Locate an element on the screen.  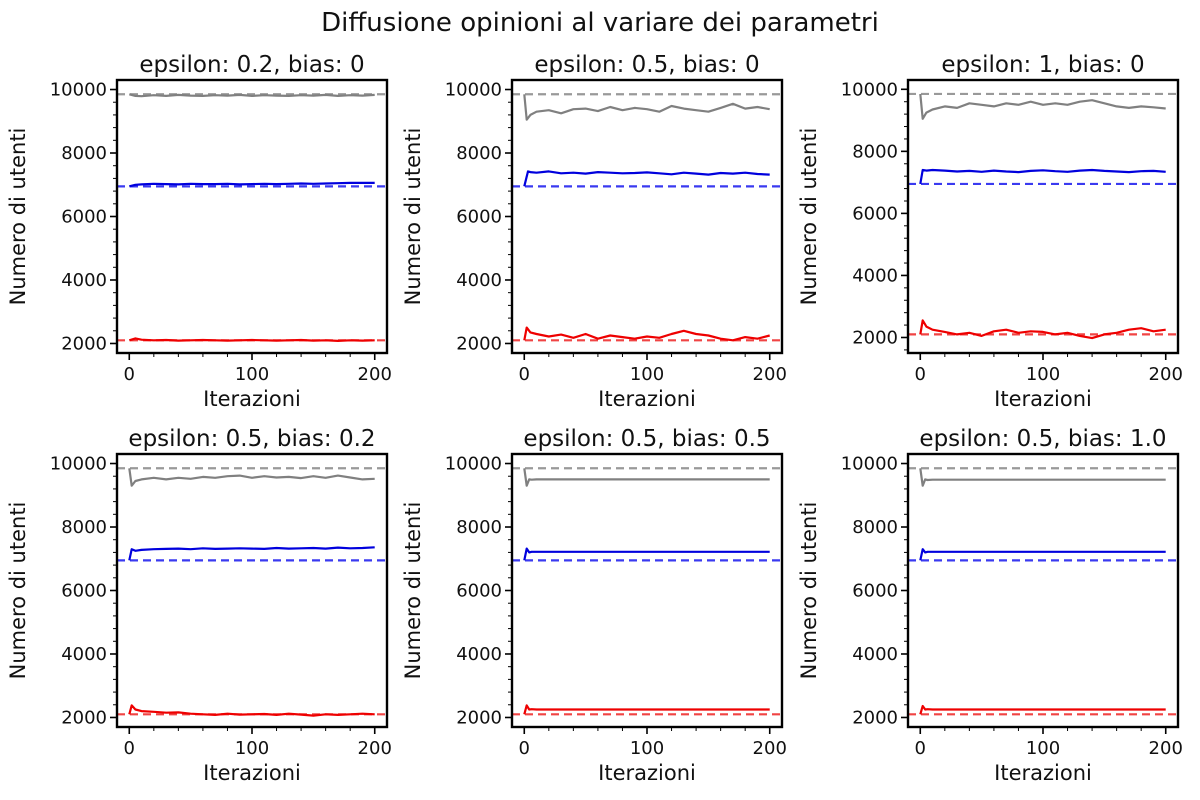
subplot-title: epsilon: 0.5, bias: 0.2 is located at coordinates (251, 439).